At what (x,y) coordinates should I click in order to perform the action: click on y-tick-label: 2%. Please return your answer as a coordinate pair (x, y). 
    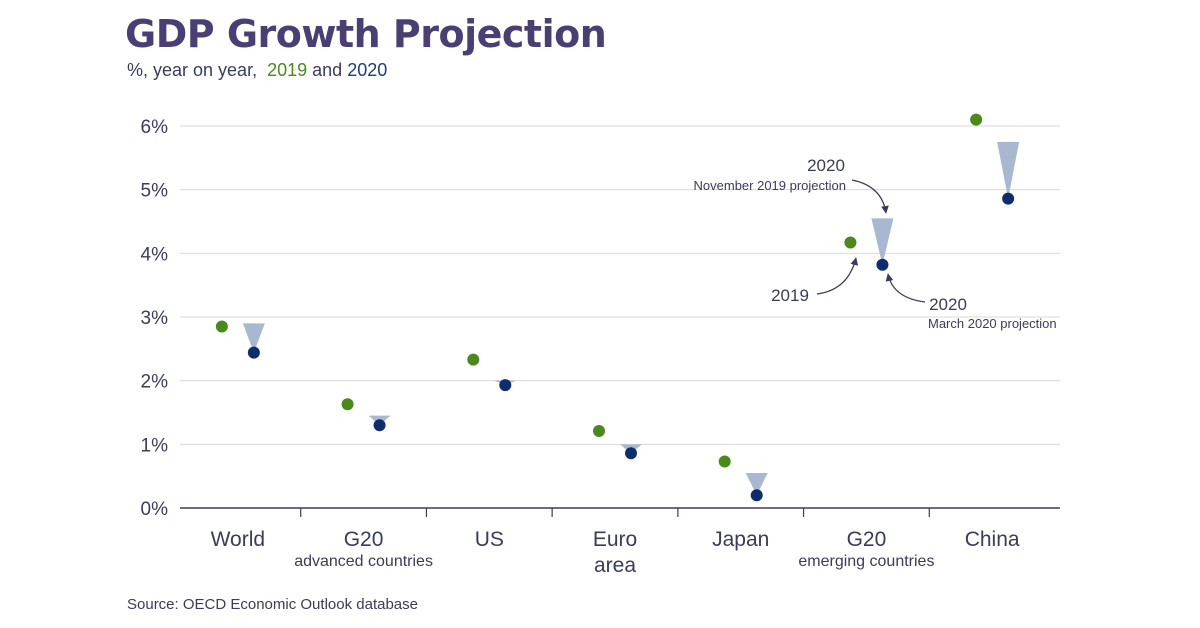
    Looking at the image, I should click on (155, 382).